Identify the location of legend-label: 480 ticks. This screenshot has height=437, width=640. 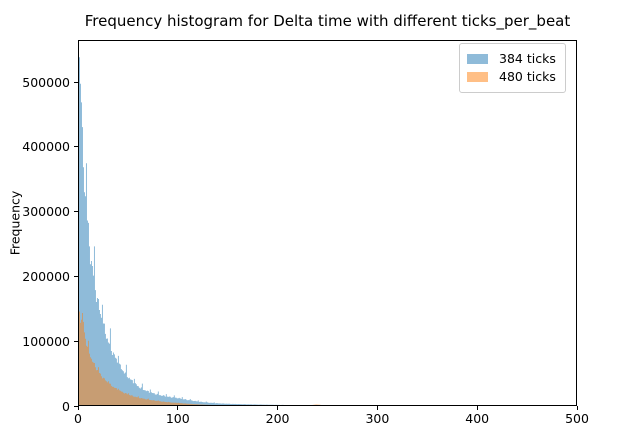
(527, 76).